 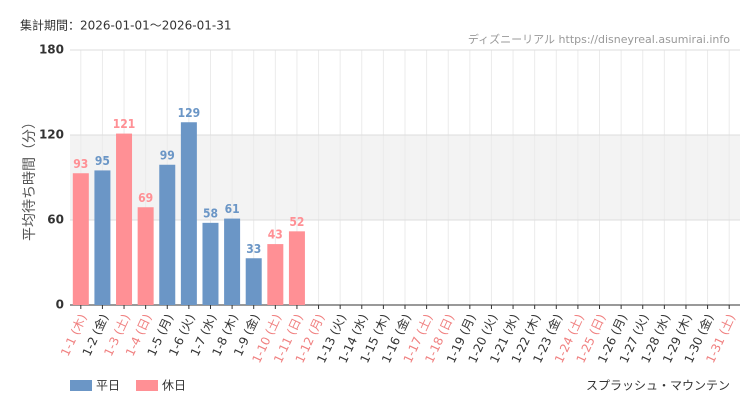 I want to click on y-tick-label: 0, so click(x=60, y=305).